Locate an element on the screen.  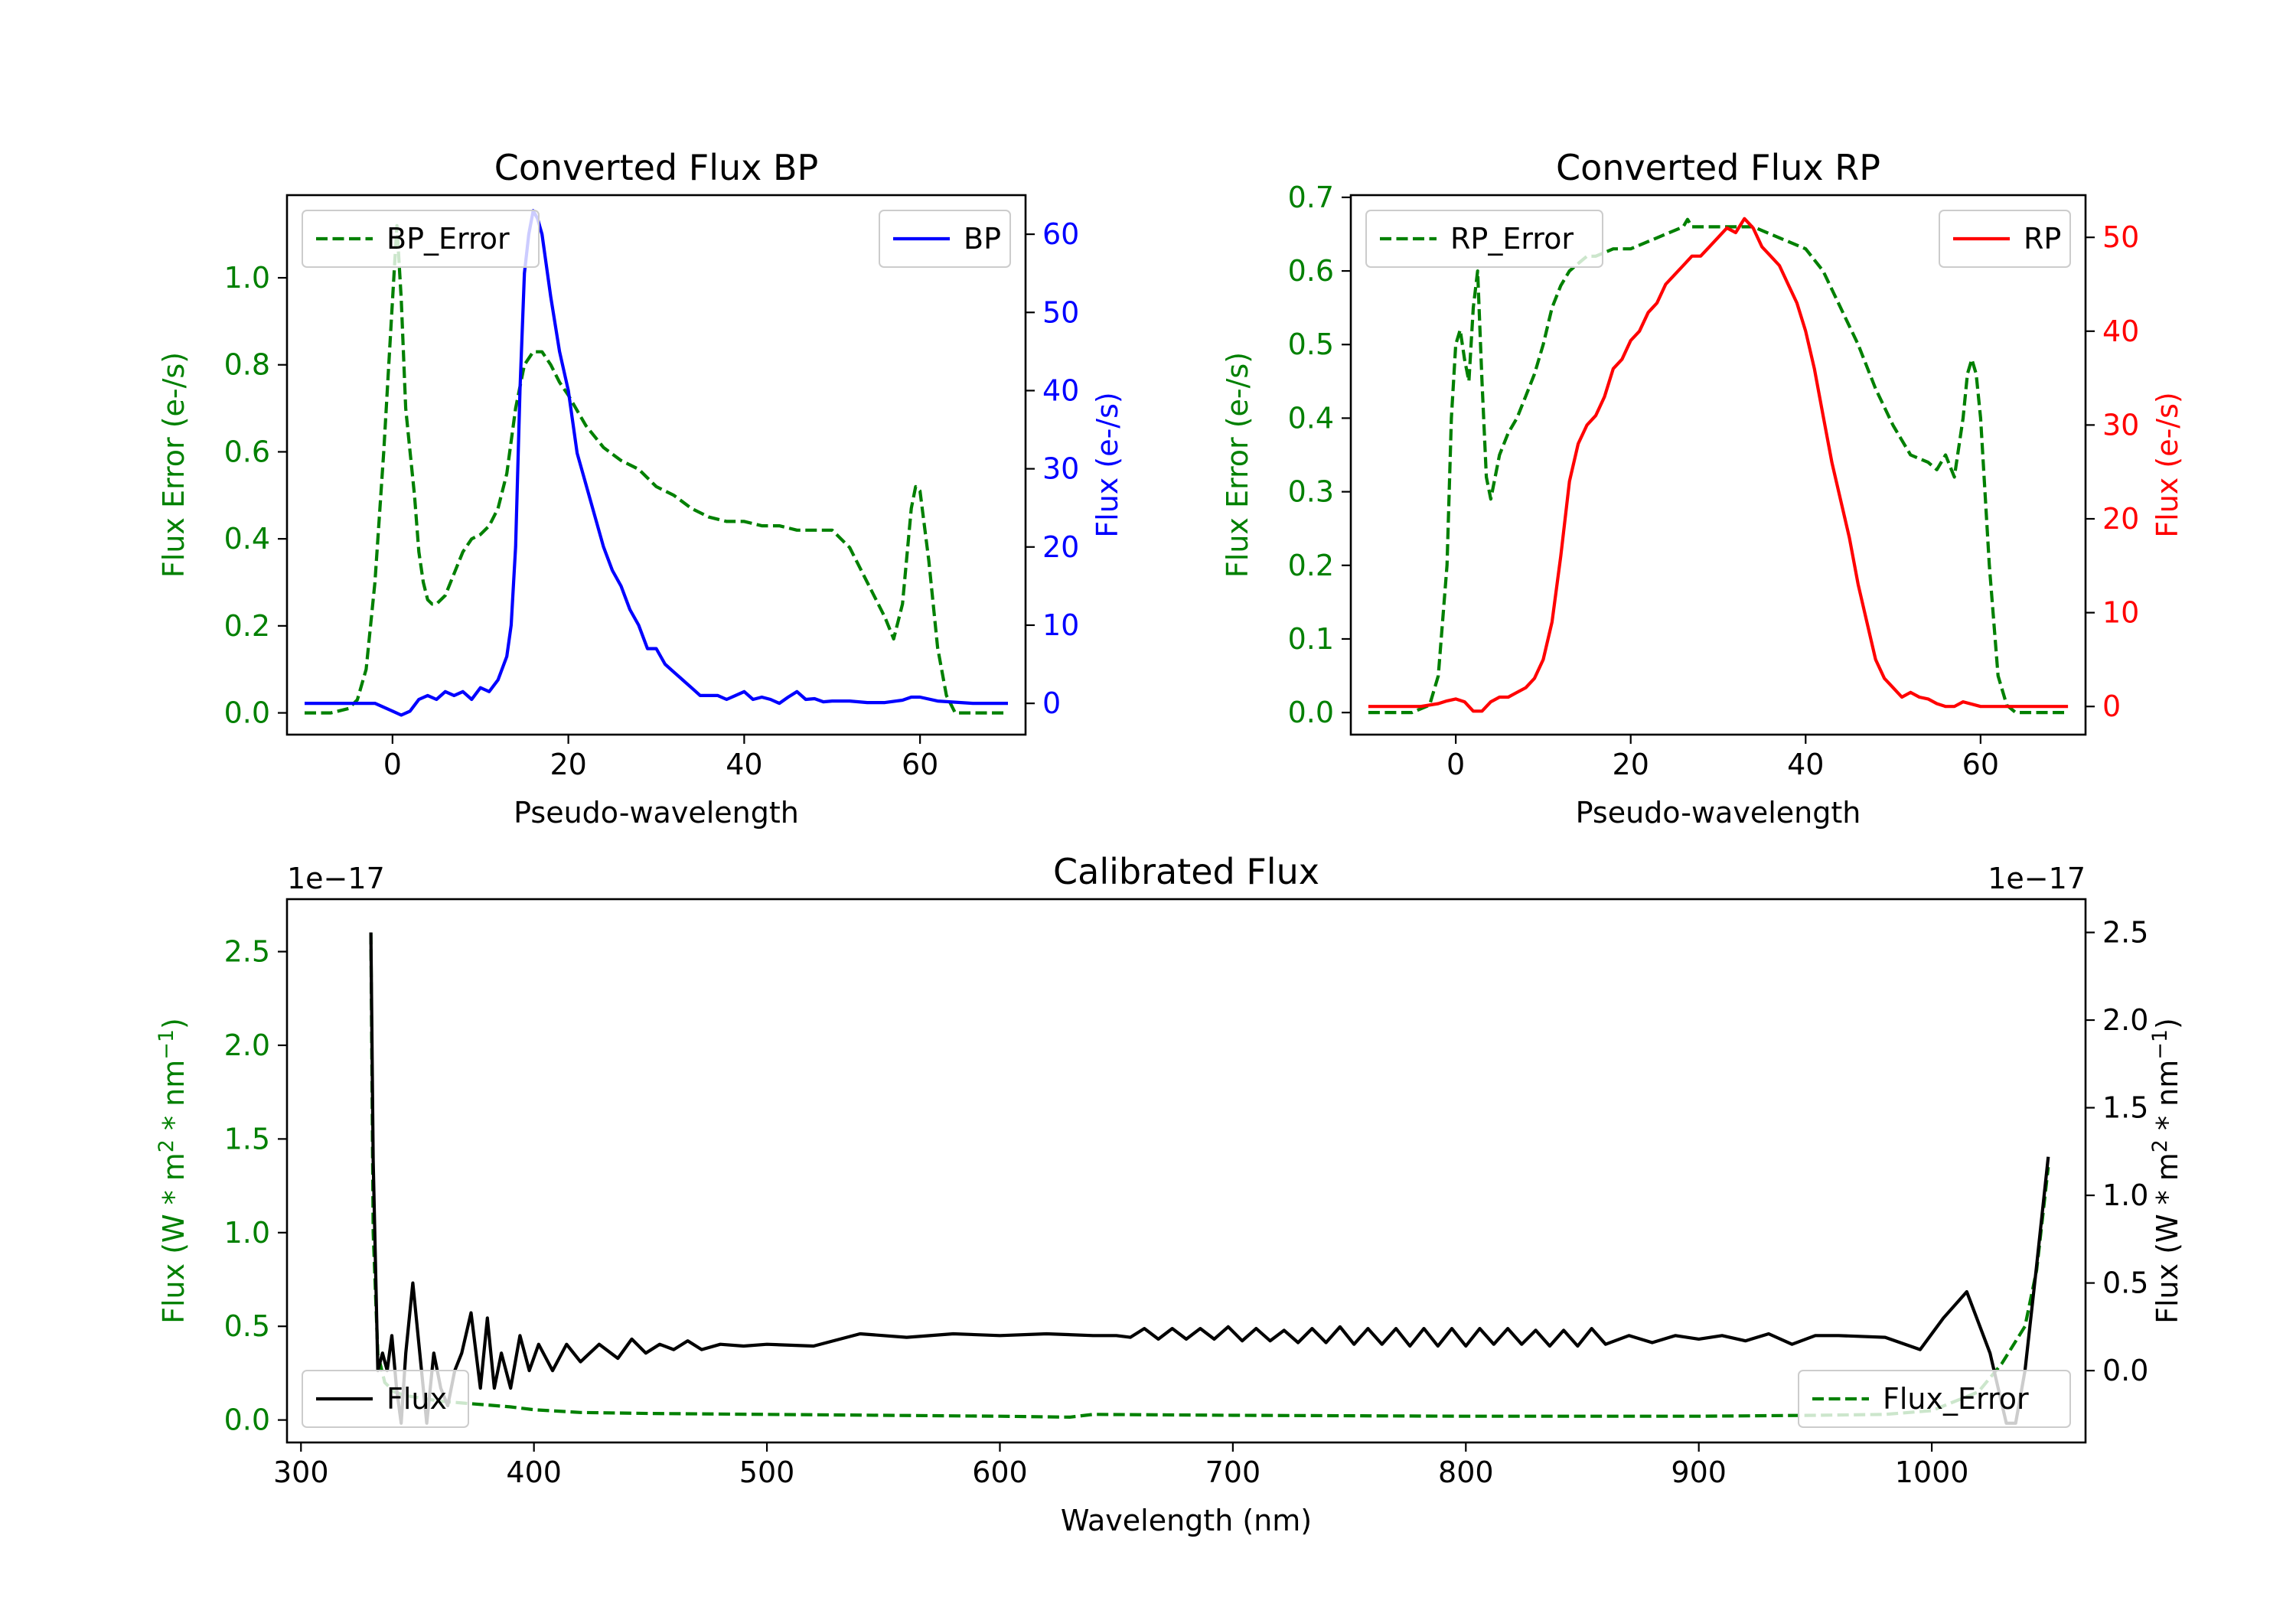
rp-right-y-axis-label: Flux (e-/s) is located at coordinates (2167, 464).